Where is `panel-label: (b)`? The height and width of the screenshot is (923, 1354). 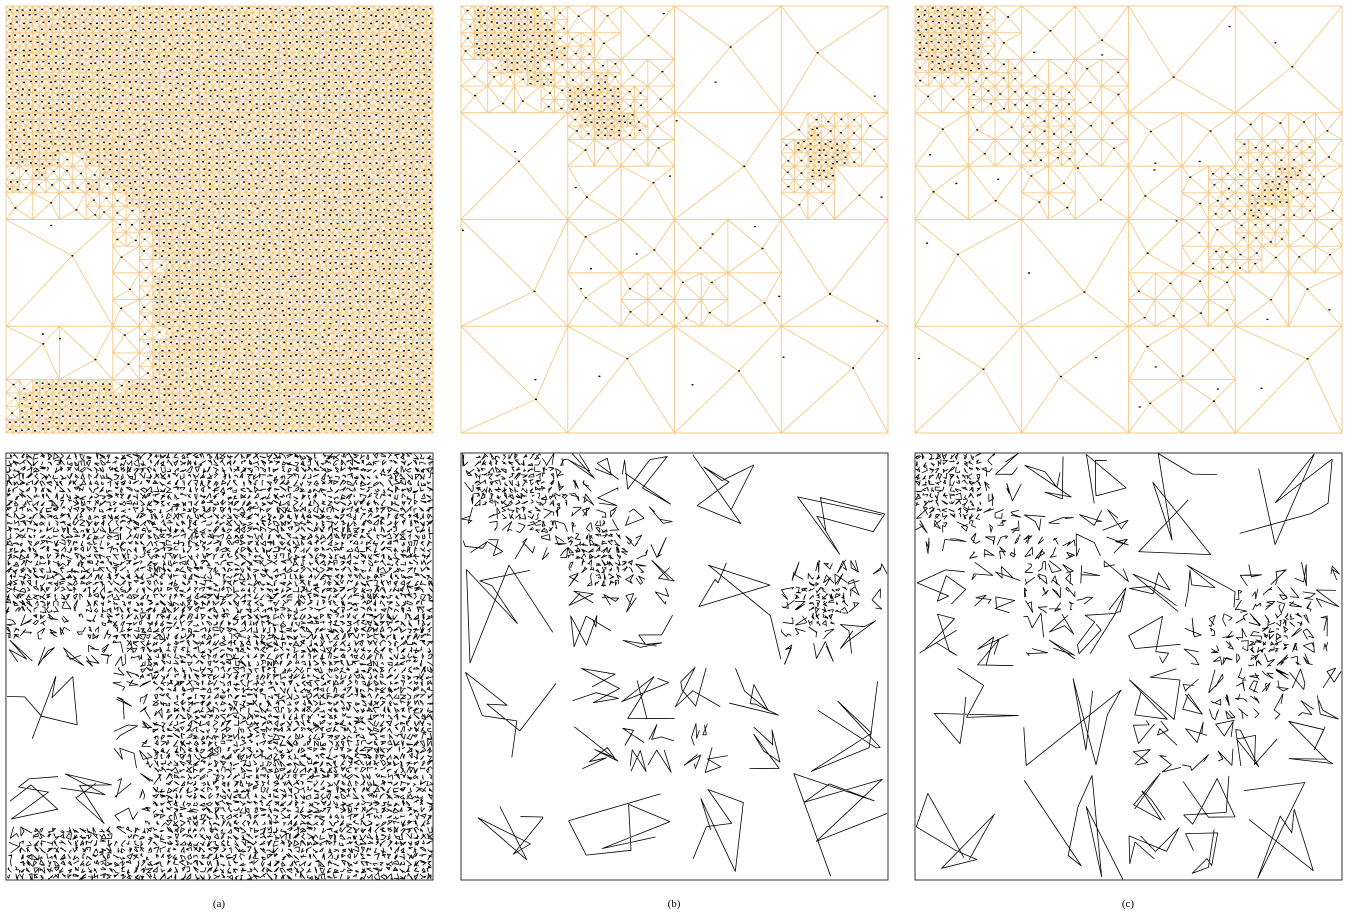 panel-label: (b) is located at coordinates (674, 904).